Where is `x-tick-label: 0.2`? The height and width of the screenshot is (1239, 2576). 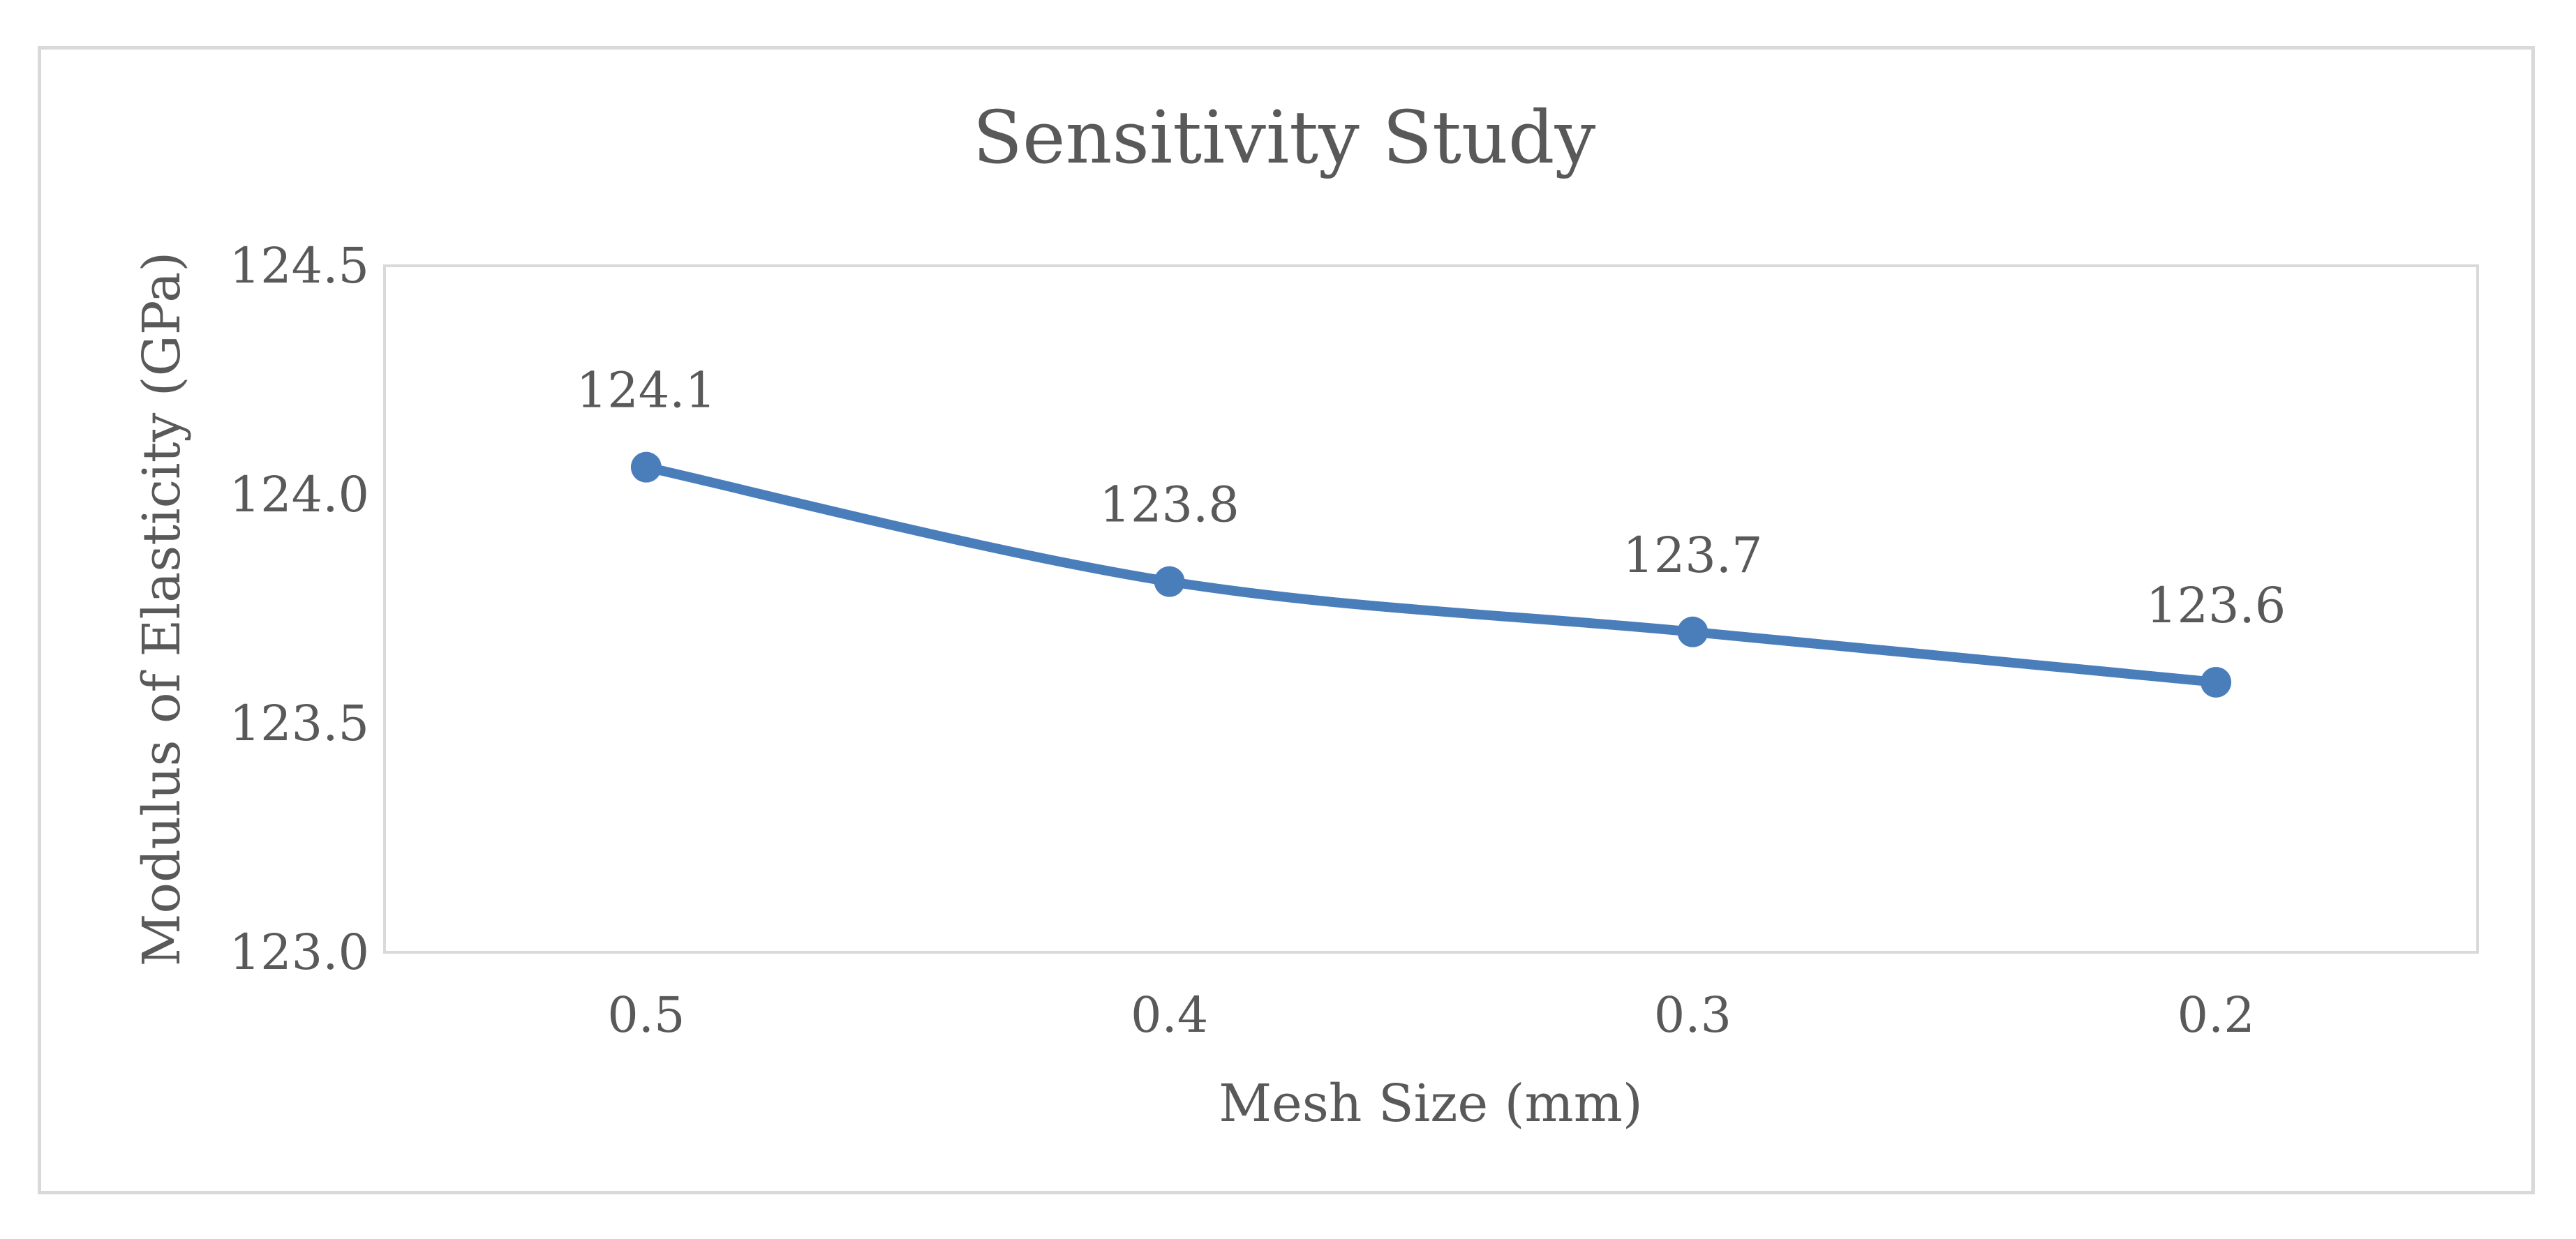 x-tick-label: 0.2 is located at coordinates (2215, 1015).